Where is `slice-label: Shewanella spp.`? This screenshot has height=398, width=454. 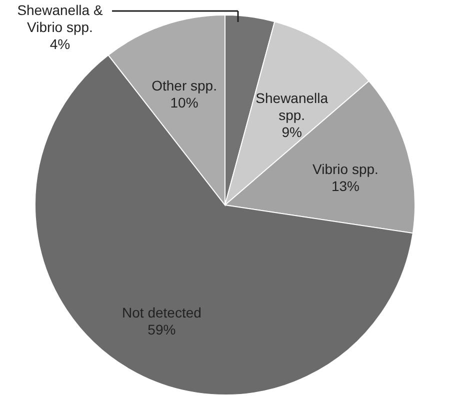
slice-label: Shewanella spp. is located at coordinates (292, 106).